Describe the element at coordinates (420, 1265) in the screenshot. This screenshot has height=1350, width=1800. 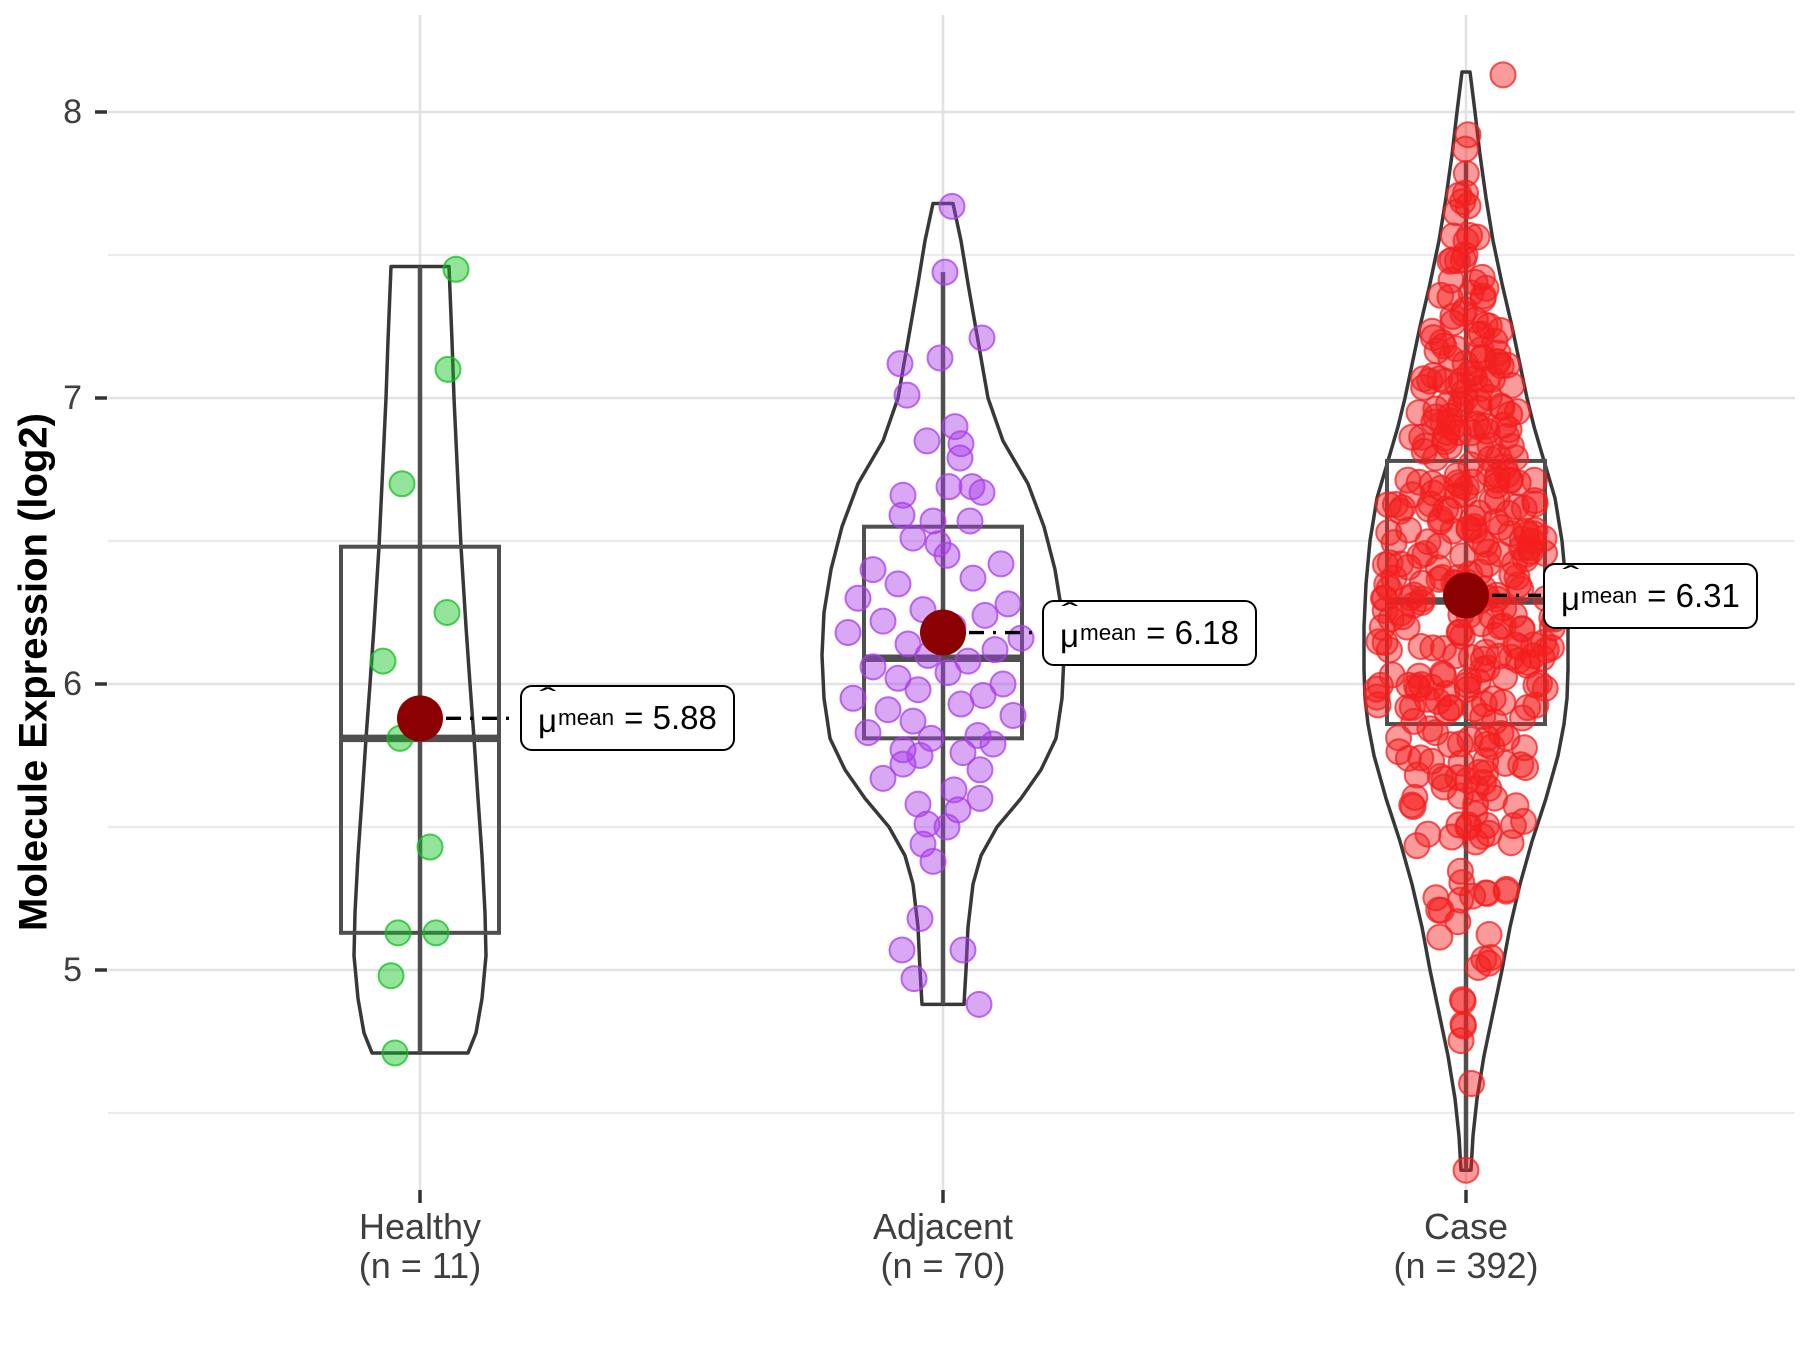
I see `x-label-healthy-n: (n = 11)` at that location.